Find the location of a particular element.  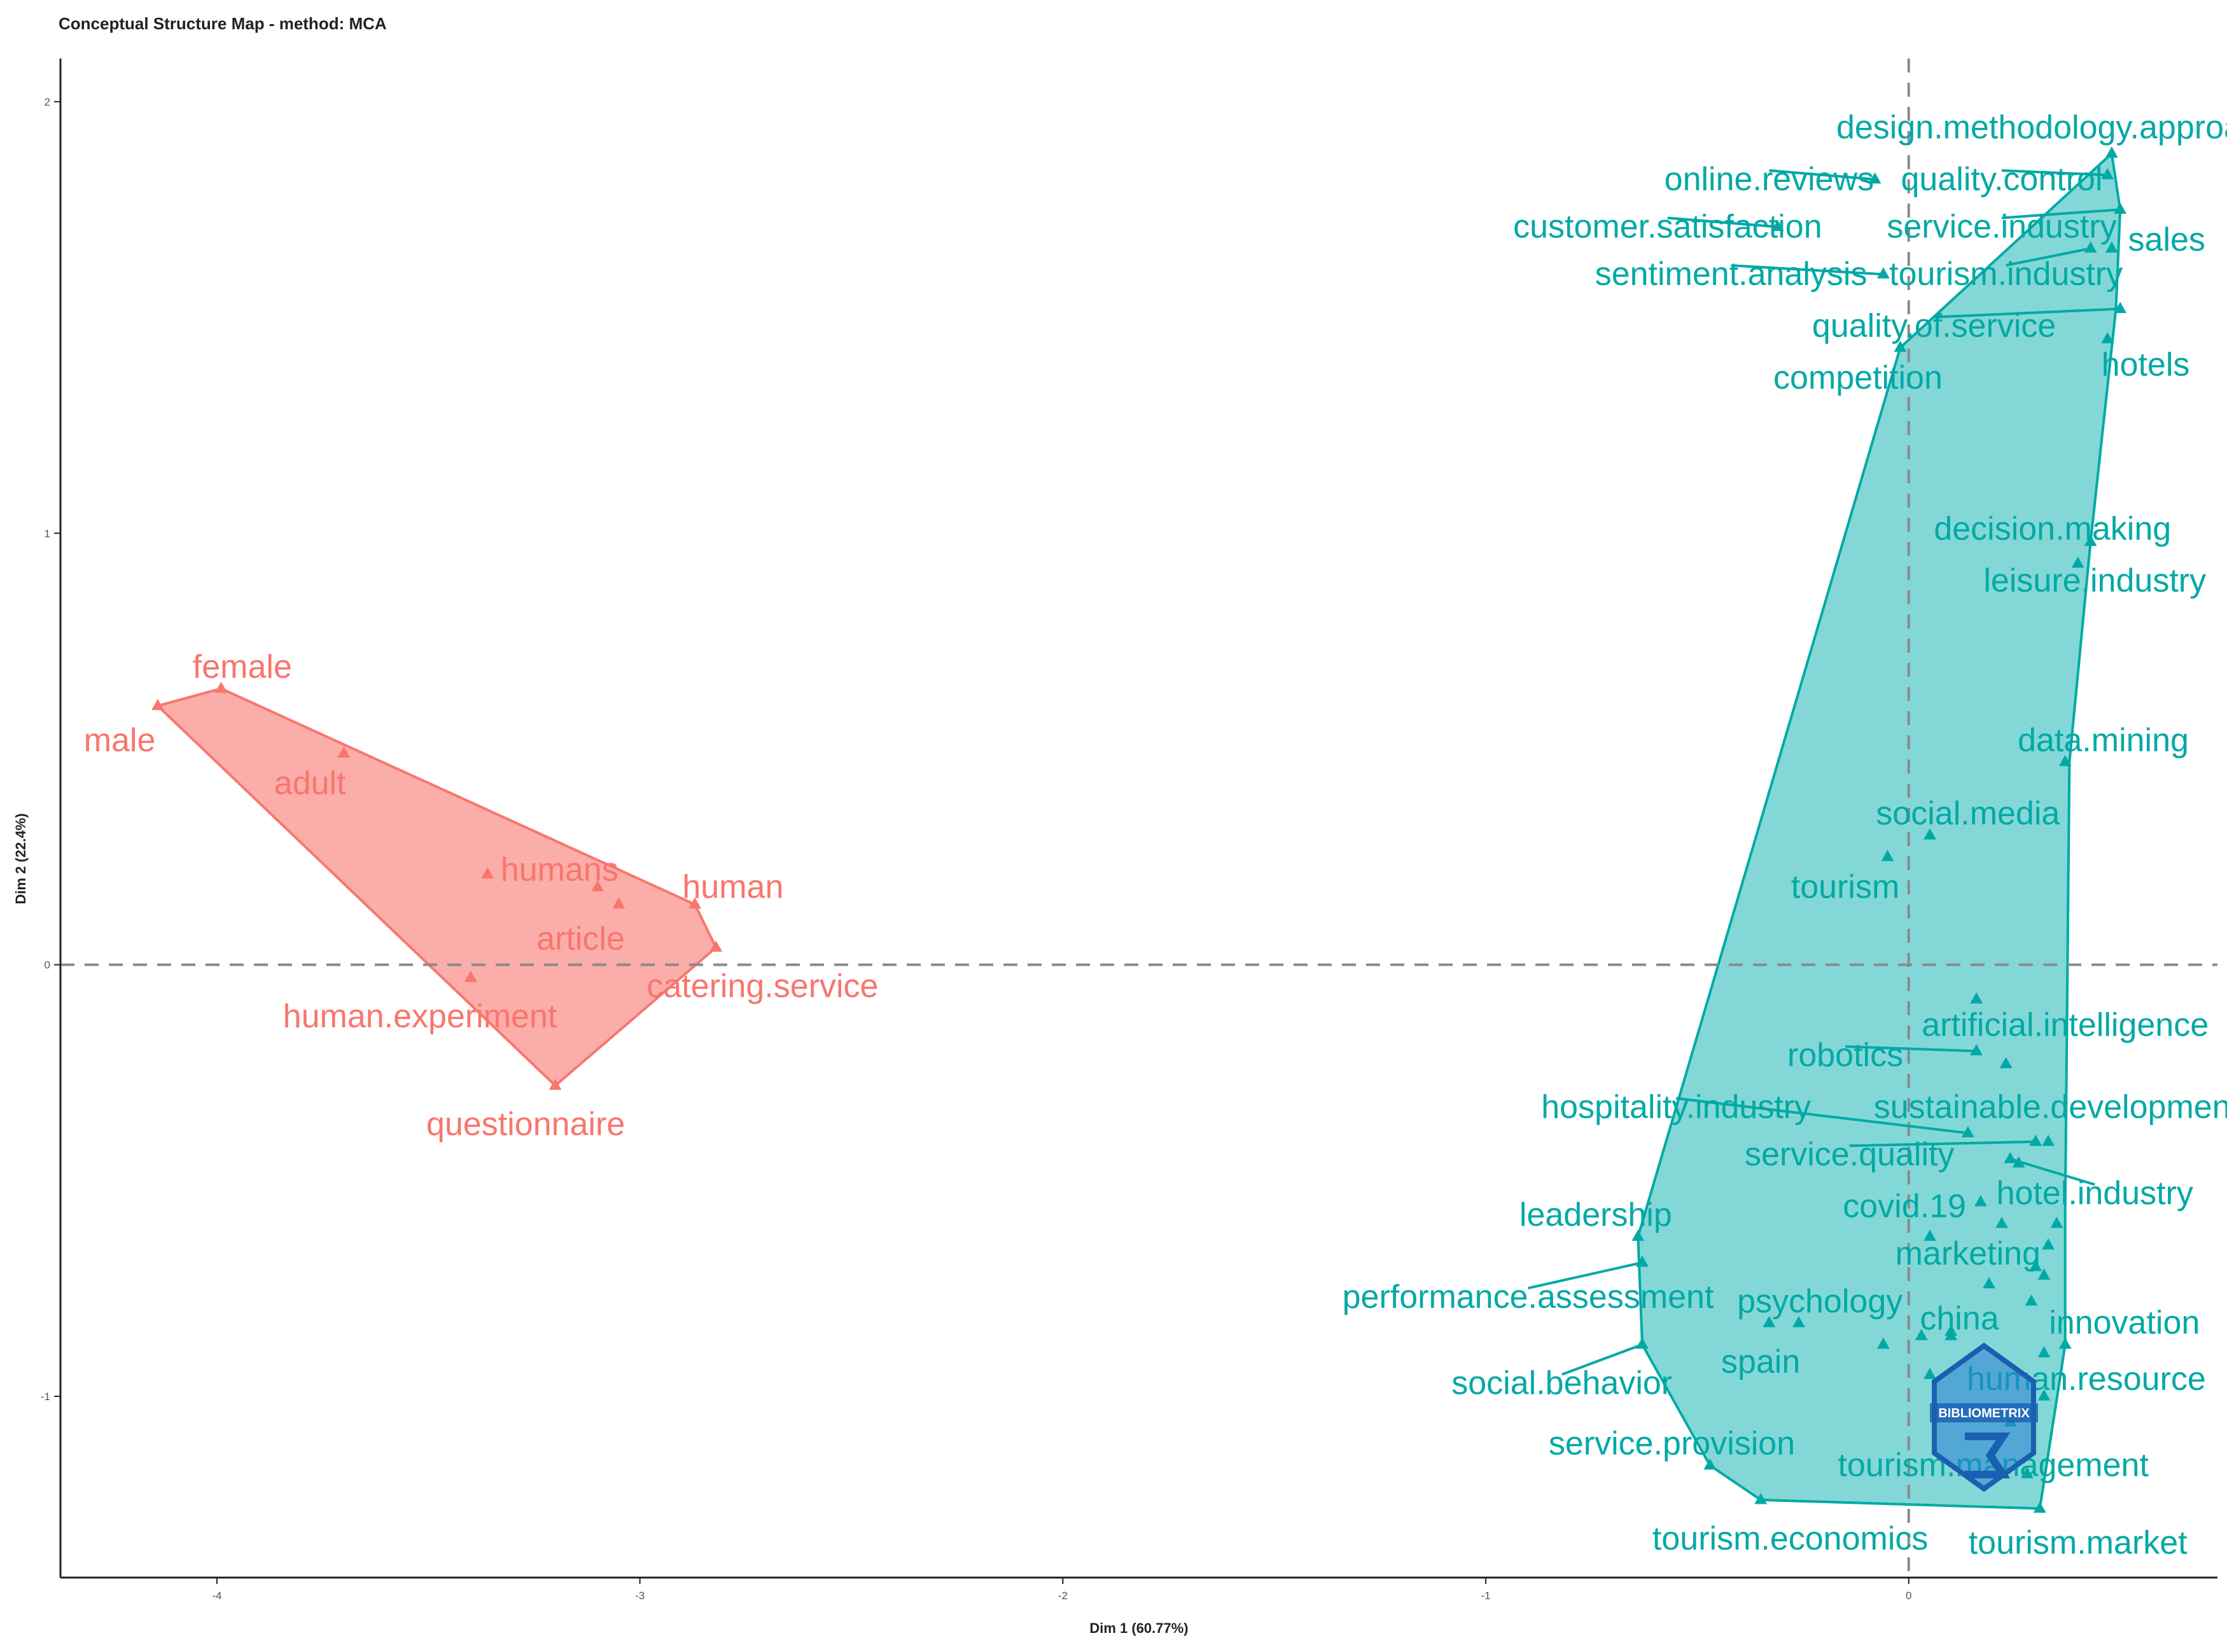

point-label: design.methodology.approach is located at coordinates (2031, 127).